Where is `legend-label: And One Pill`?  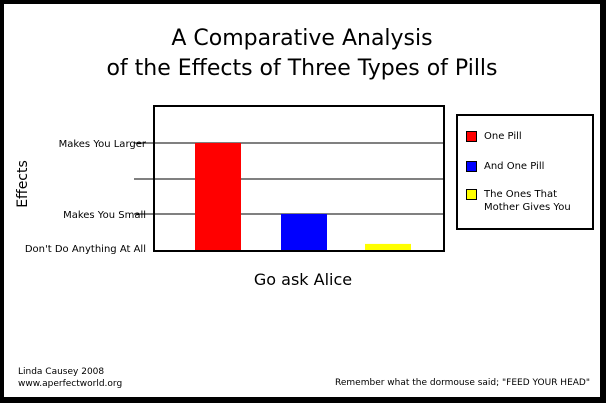 legend-label: And One Pill is located at coordinates (514, 166).